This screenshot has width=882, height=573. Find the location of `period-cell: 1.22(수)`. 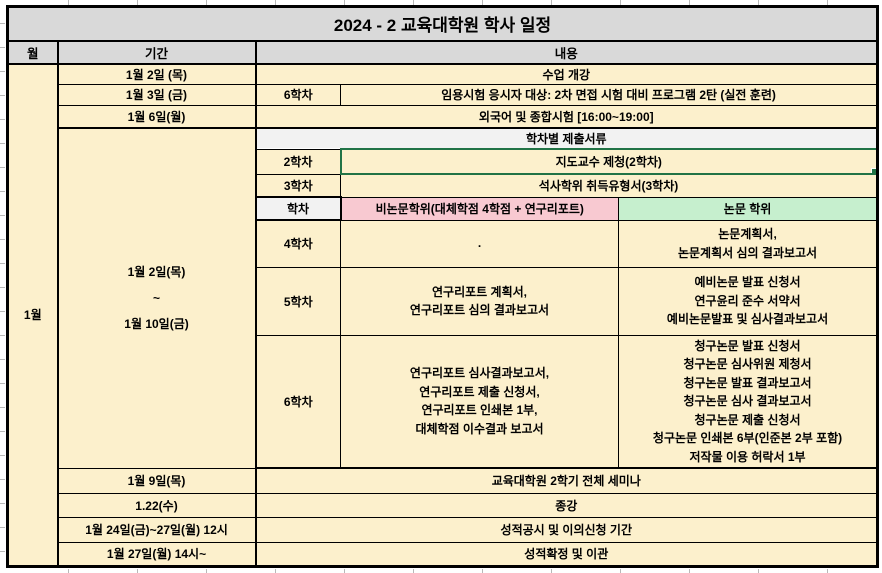

period-cell: 1.22(수) is located at coordinates (157, 505).